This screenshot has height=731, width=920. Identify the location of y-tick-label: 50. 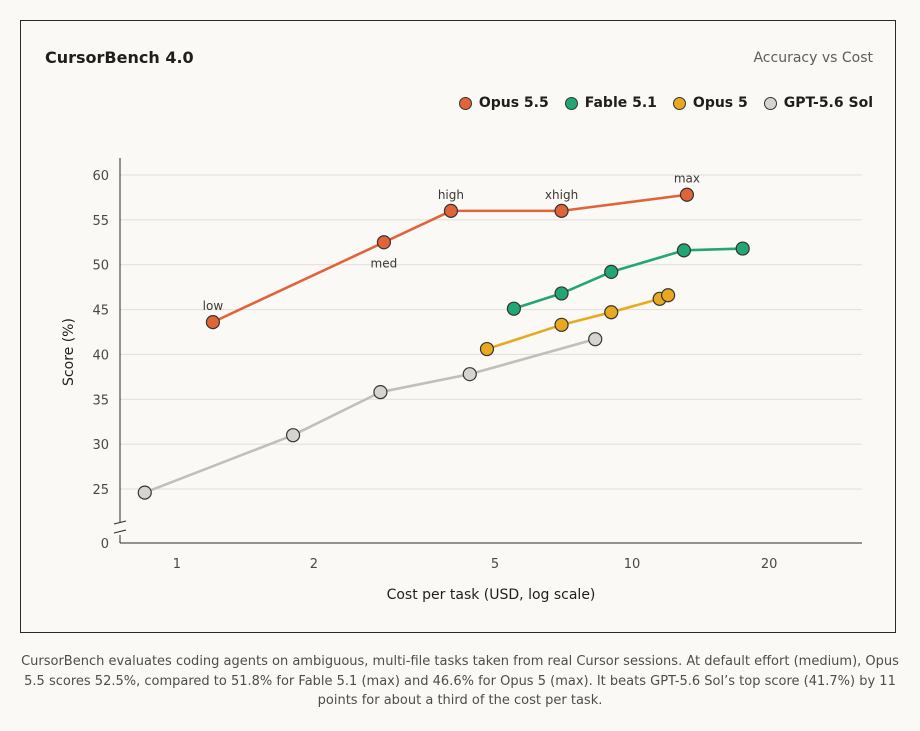
(100, 266).